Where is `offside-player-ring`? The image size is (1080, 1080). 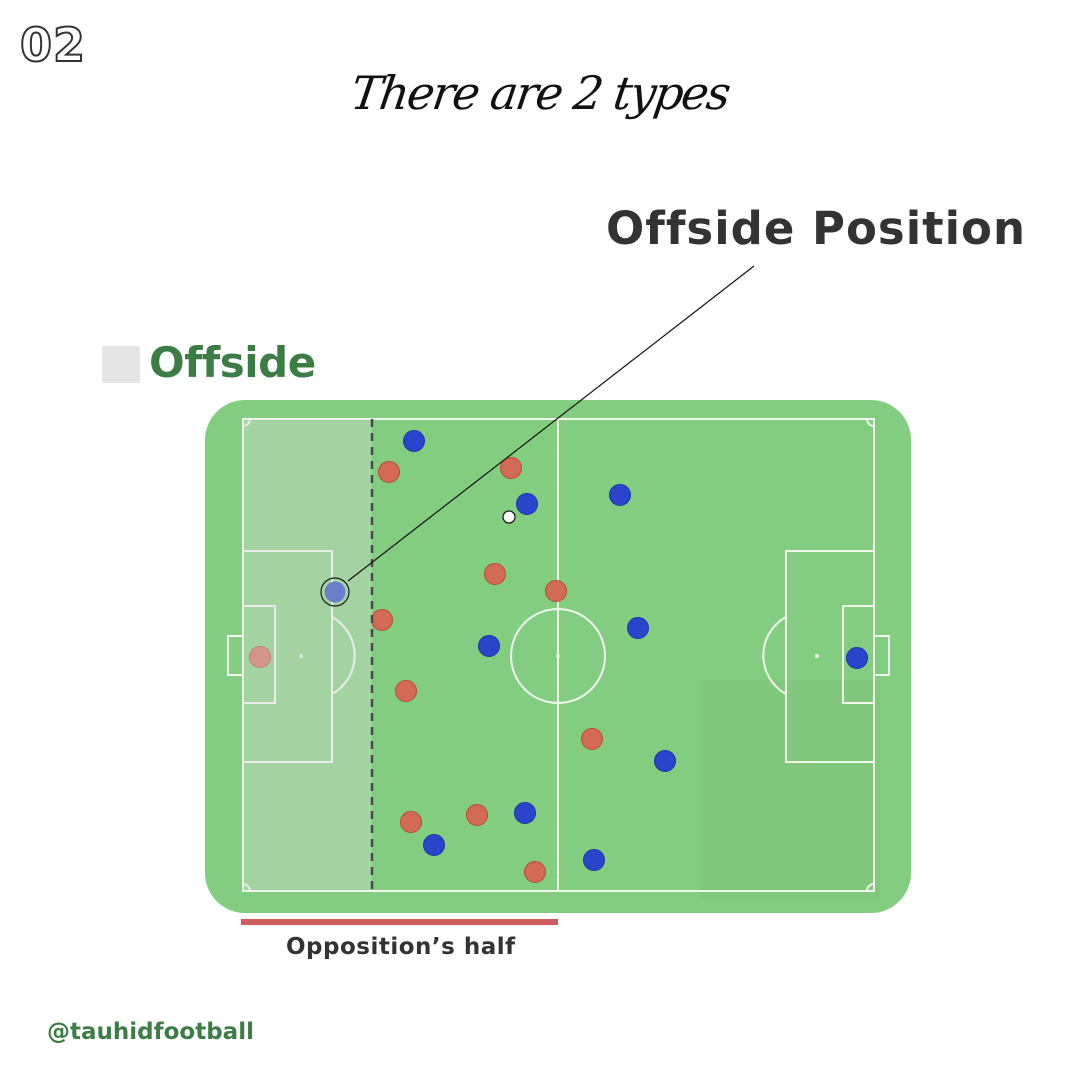 offside-player-ring is located at coordinates (335, 592).